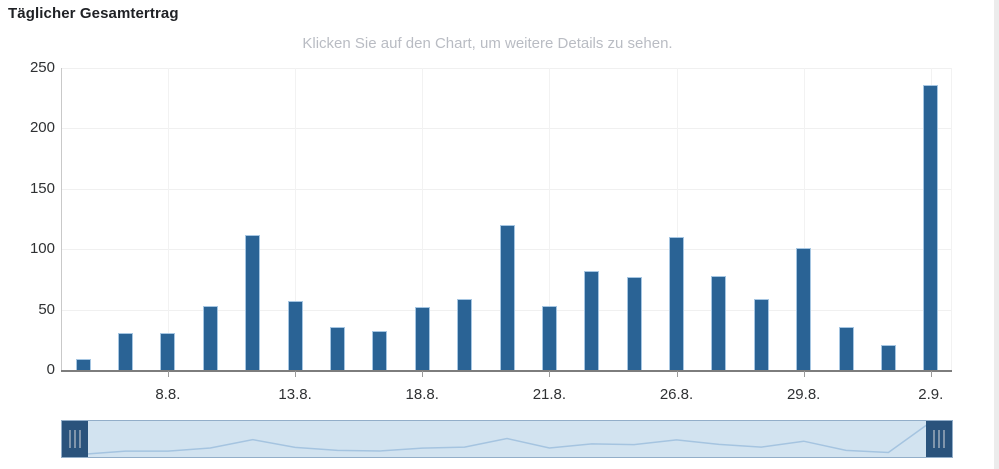 The image size is (999, 469). Describe the element at coordinates (46, 309) in the screenshot. I see `y-axis-tick-label: 50` at that location.